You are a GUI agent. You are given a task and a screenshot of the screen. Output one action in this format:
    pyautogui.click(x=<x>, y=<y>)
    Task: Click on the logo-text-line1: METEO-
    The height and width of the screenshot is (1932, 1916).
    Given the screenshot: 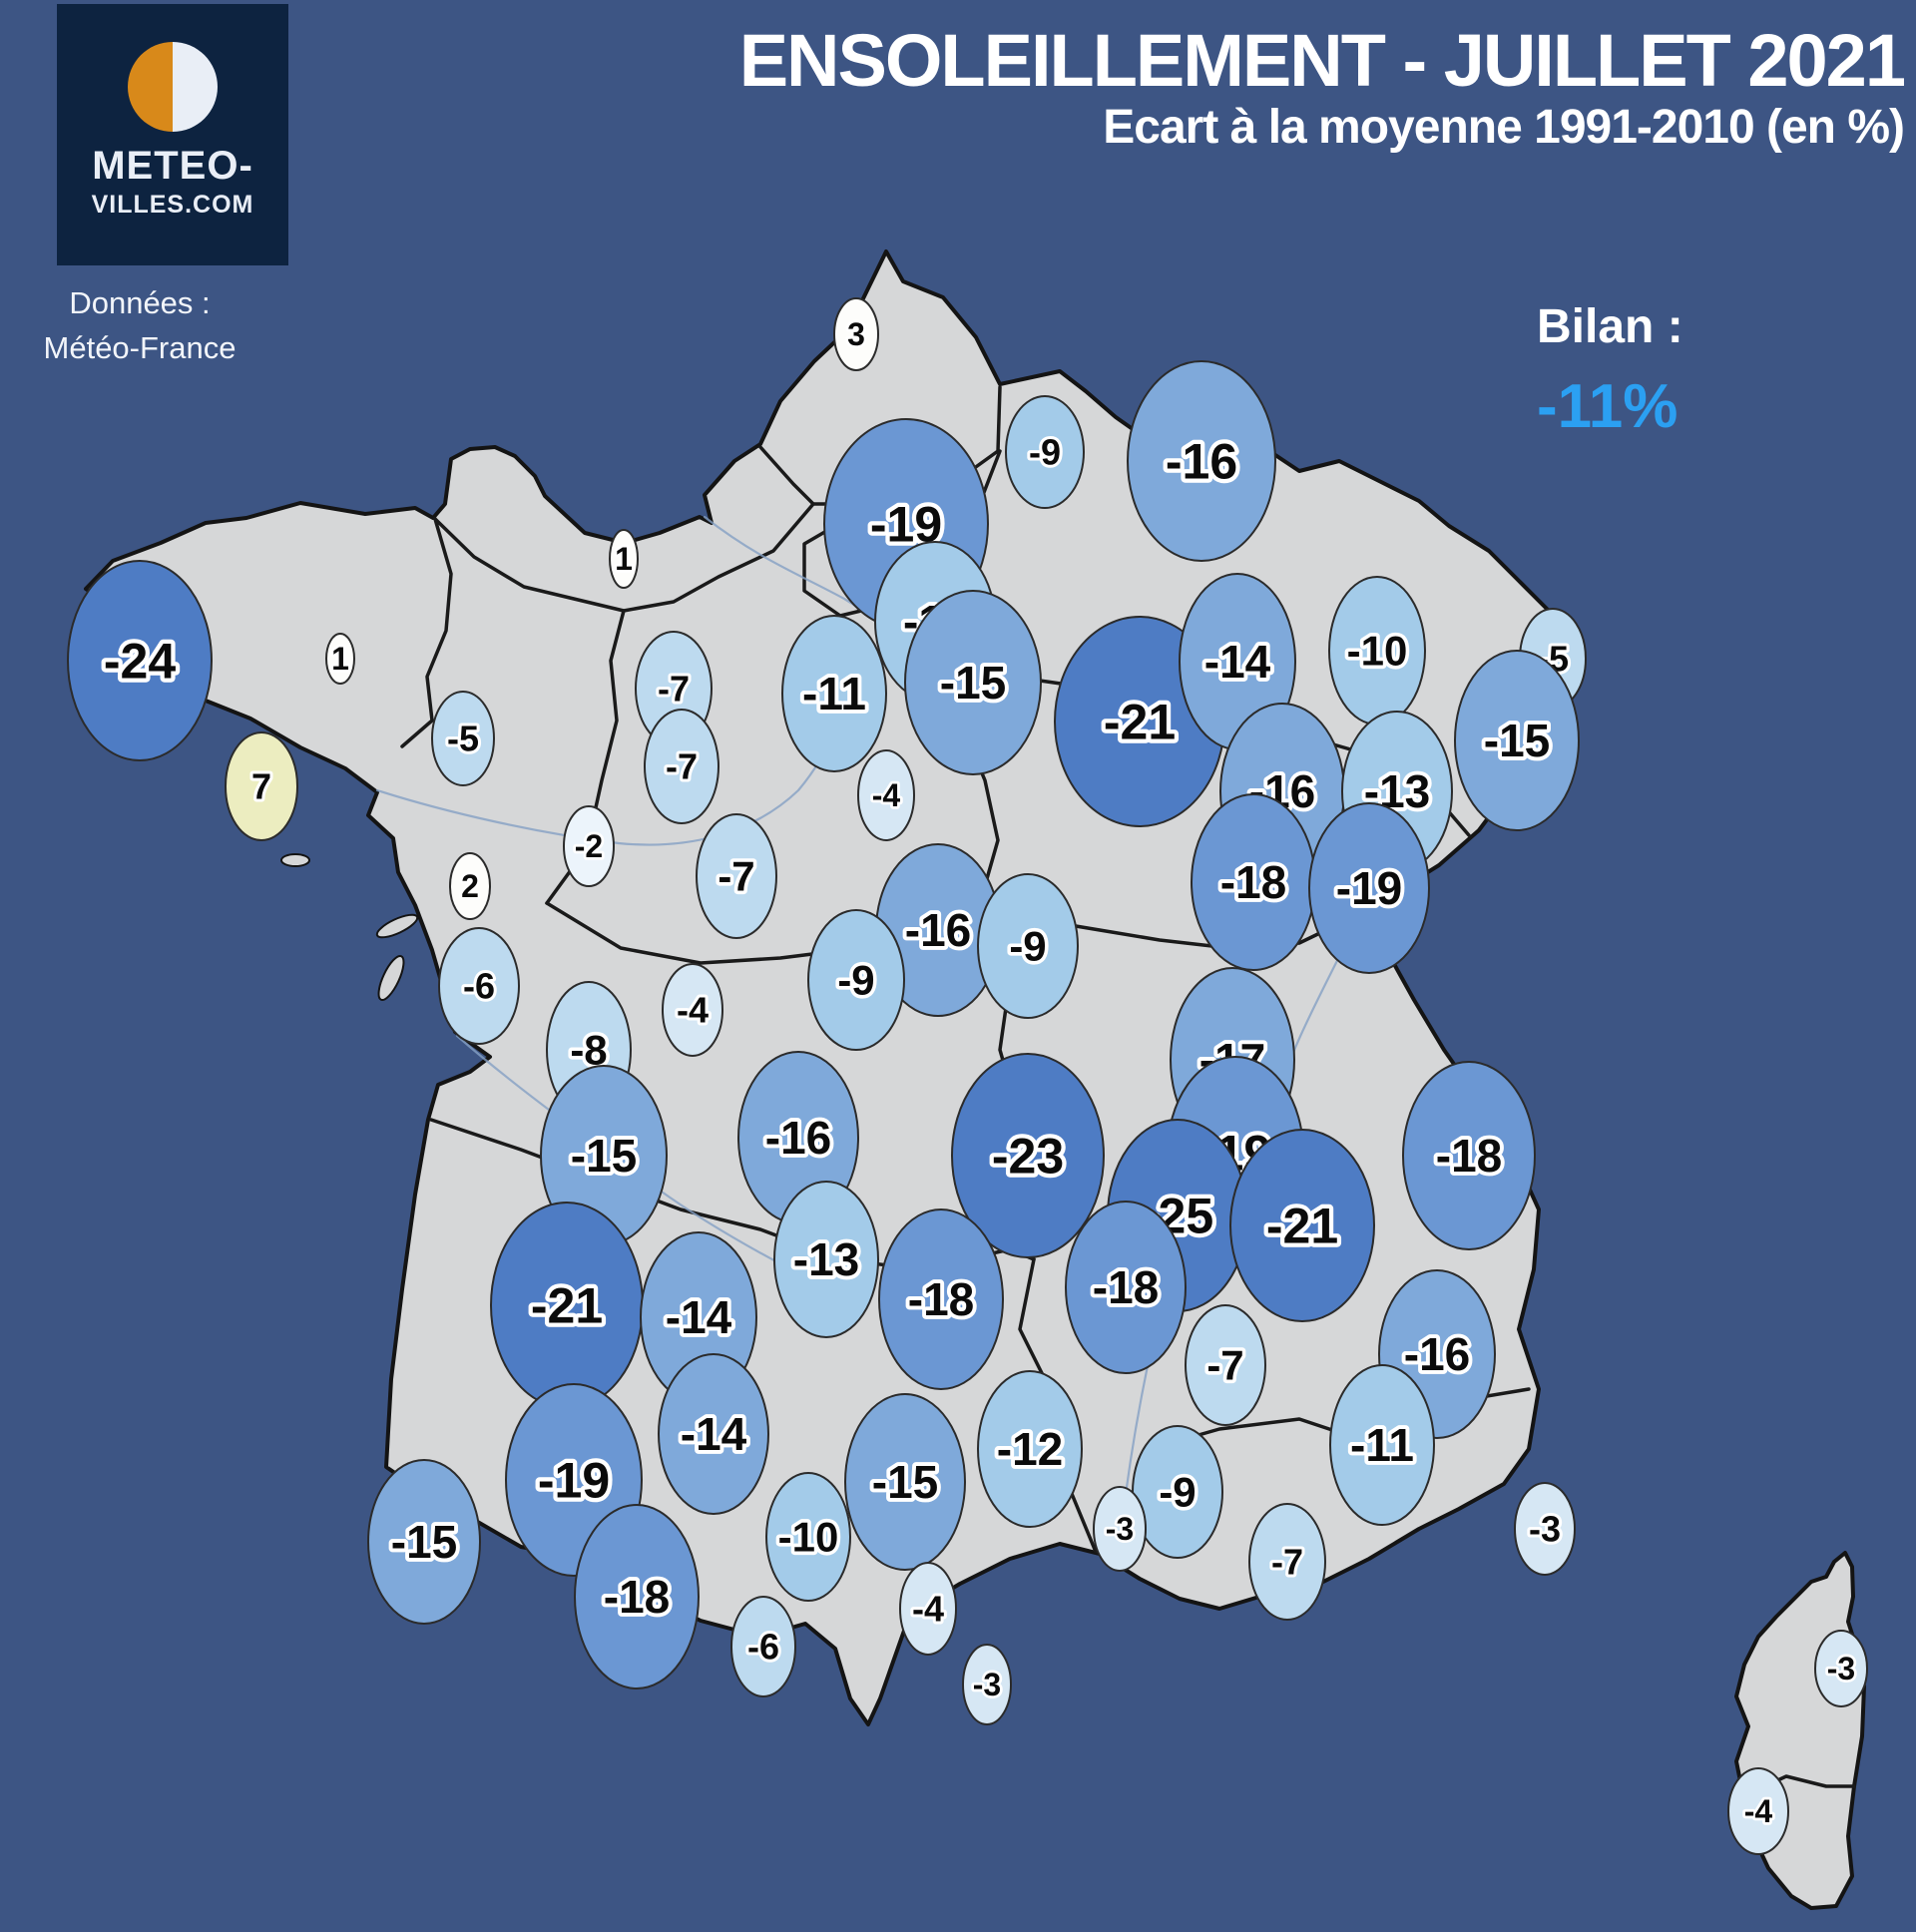 What is the action you would take?
    pyautogui.click(x=172, y=166)
    